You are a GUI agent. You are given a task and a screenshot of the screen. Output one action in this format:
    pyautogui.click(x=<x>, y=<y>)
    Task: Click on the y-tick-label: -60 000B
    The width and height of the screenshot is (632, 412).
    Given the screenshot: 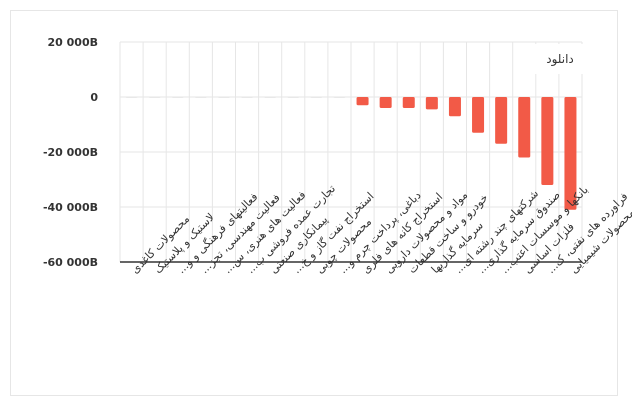 What is the action you would take?
    pyautogui.click(x=70, y=262)
    